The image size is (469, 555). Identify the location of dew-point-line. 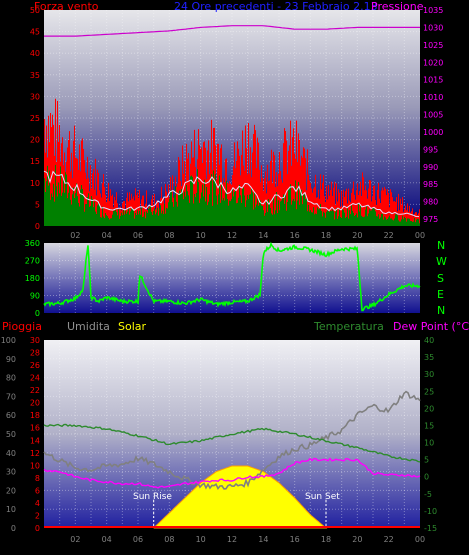
(232, 473).